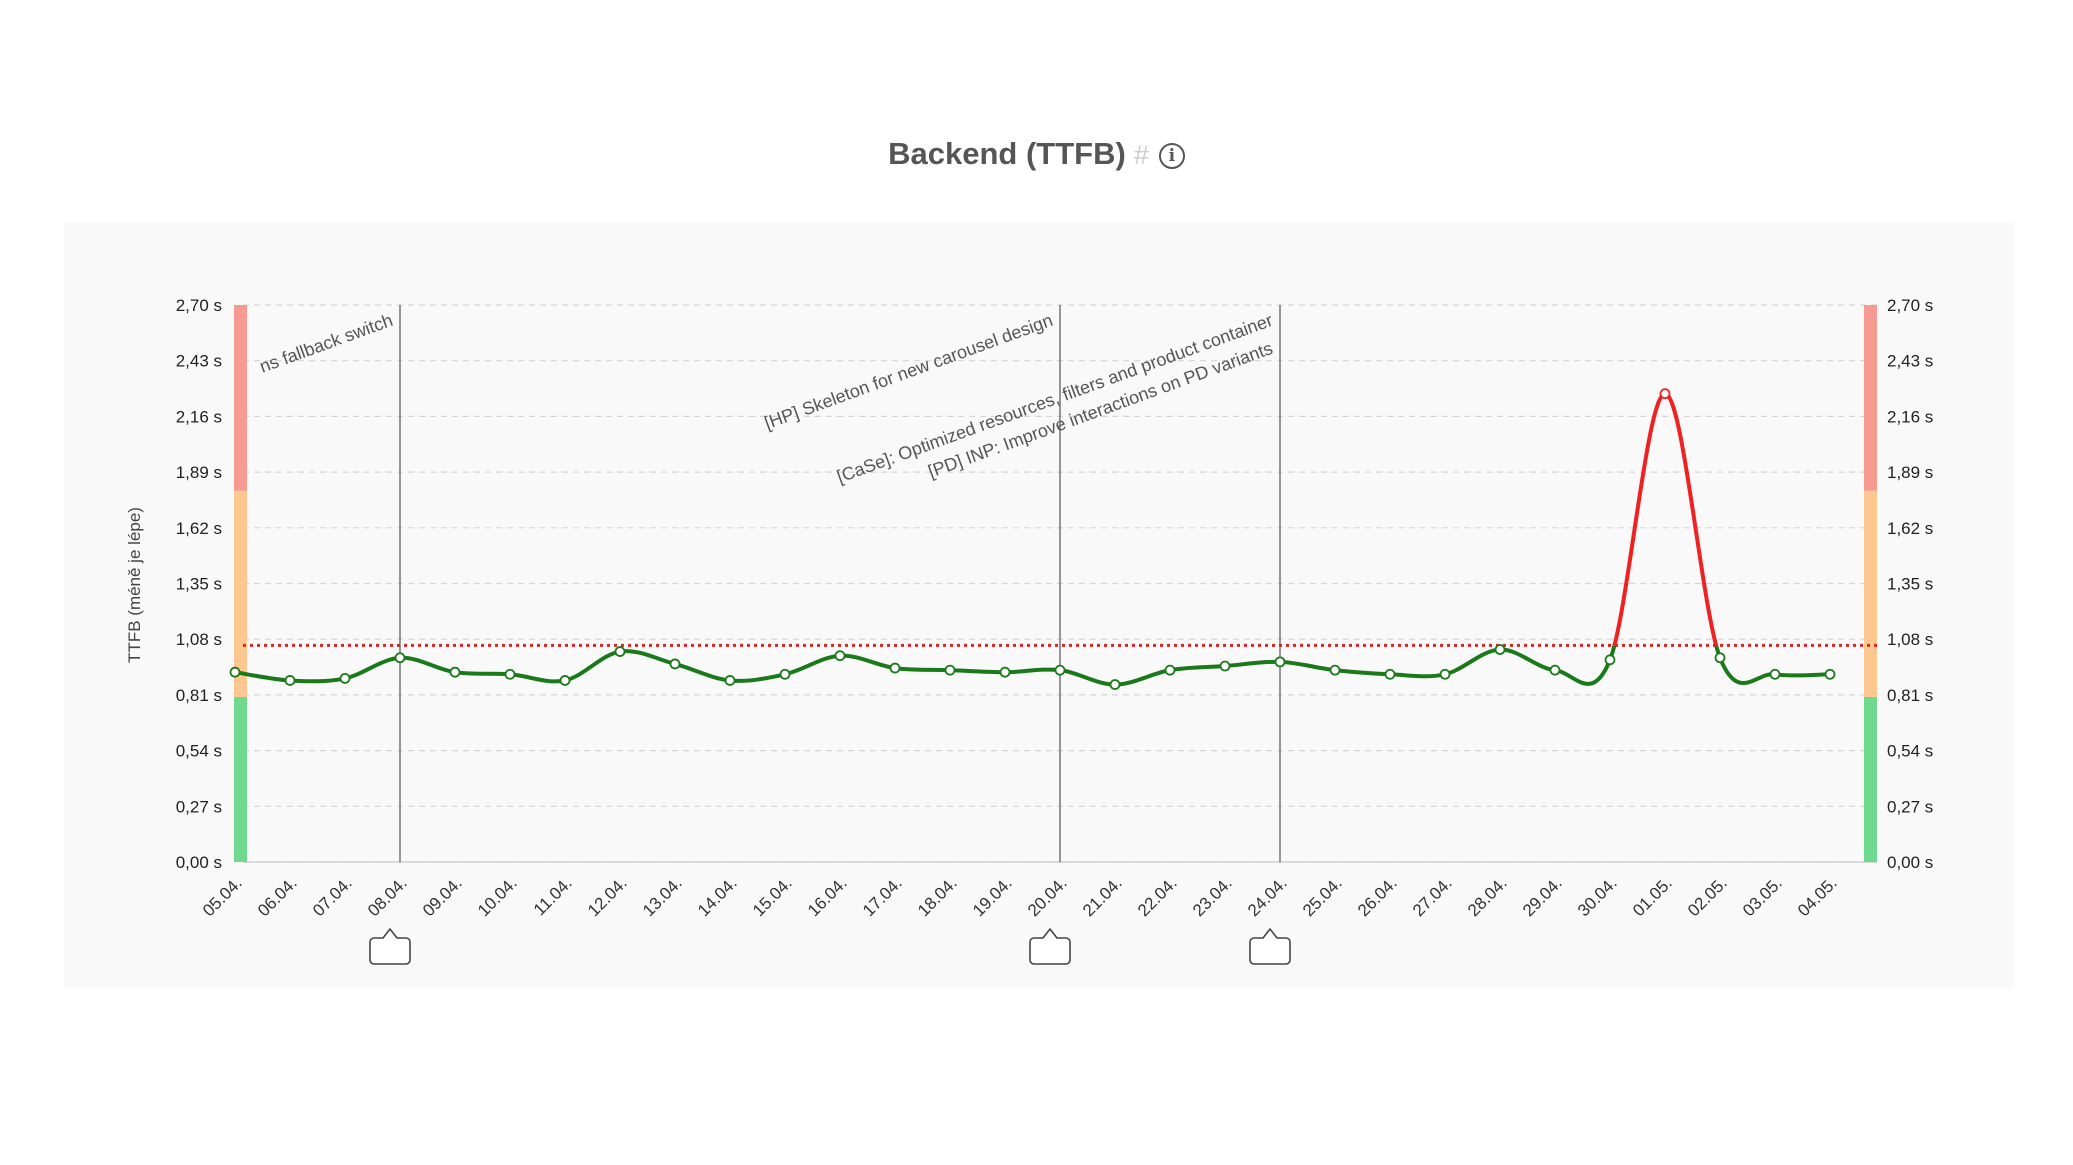 This screenshot has height=1165, width=2073. I want to click on y-tick-label-left: 1,08 s, so click(199, 639).